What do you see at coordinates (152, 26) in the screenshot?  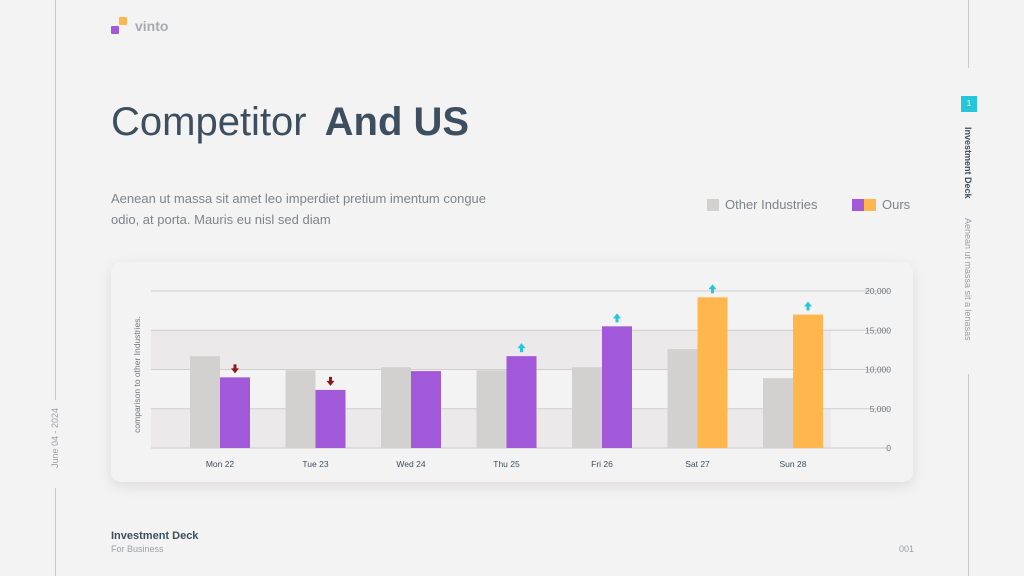 I see `brand-name: vinto` at bounding box center [152, 26].